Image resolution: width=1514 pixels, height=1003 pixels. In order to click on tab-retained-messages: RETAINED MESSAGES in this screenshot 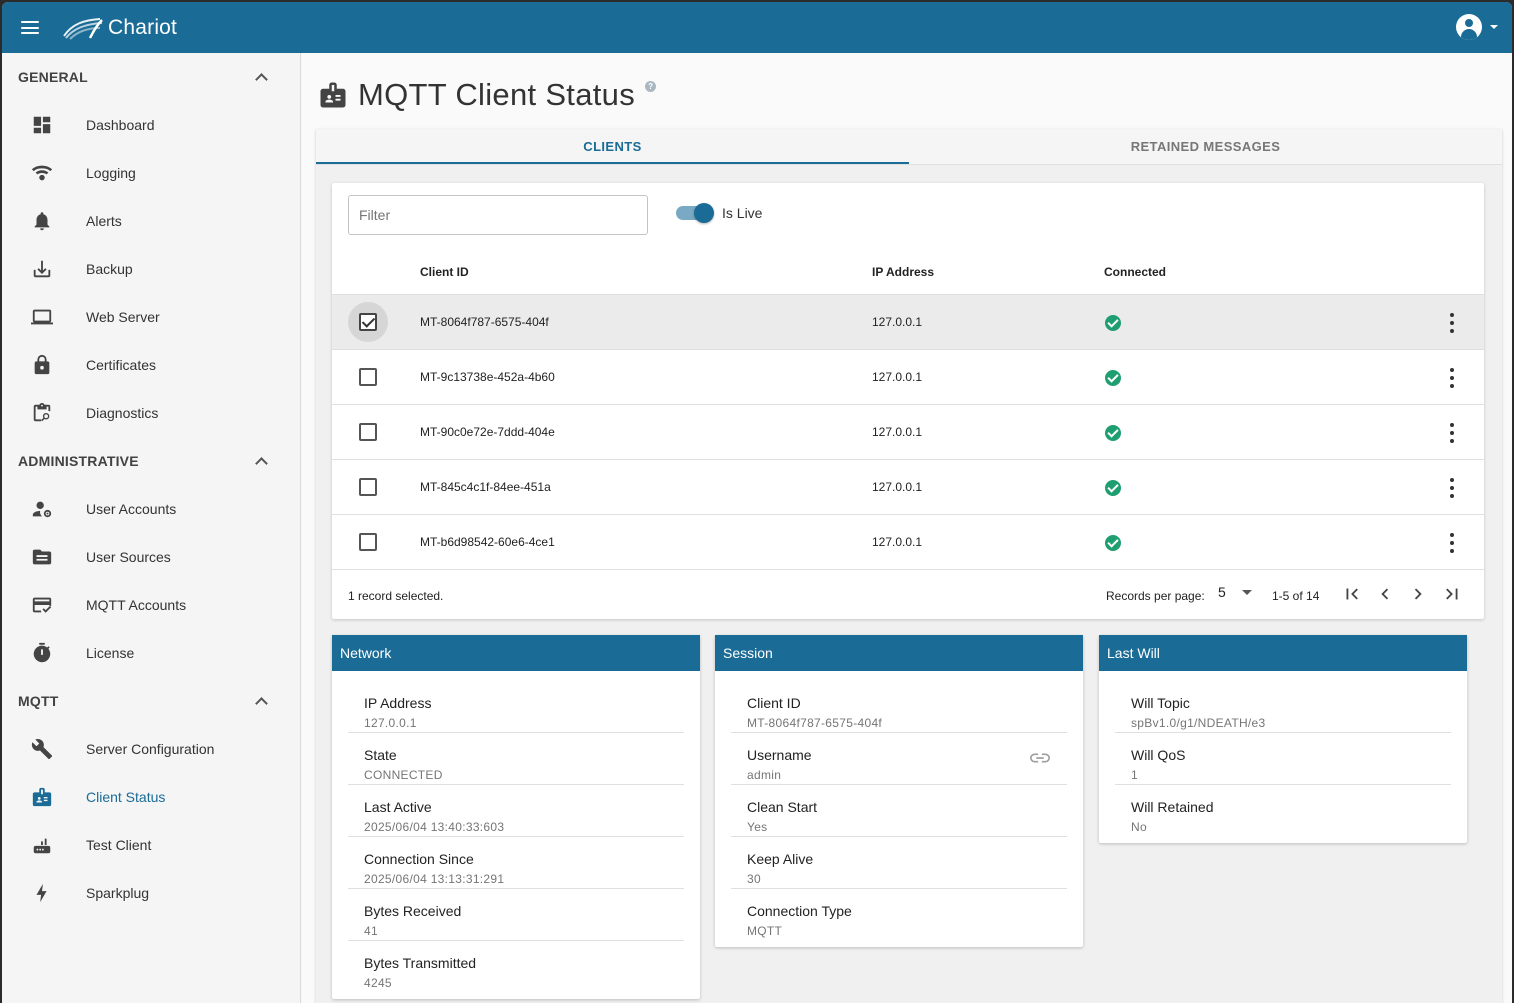, I will do `click(1205, 146)`.